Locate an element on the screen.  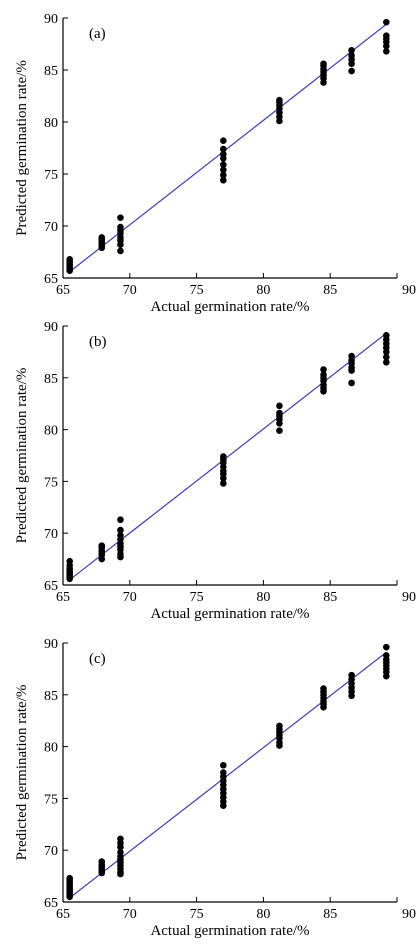
panel-label: (a) is located at coordinates (97, 34).